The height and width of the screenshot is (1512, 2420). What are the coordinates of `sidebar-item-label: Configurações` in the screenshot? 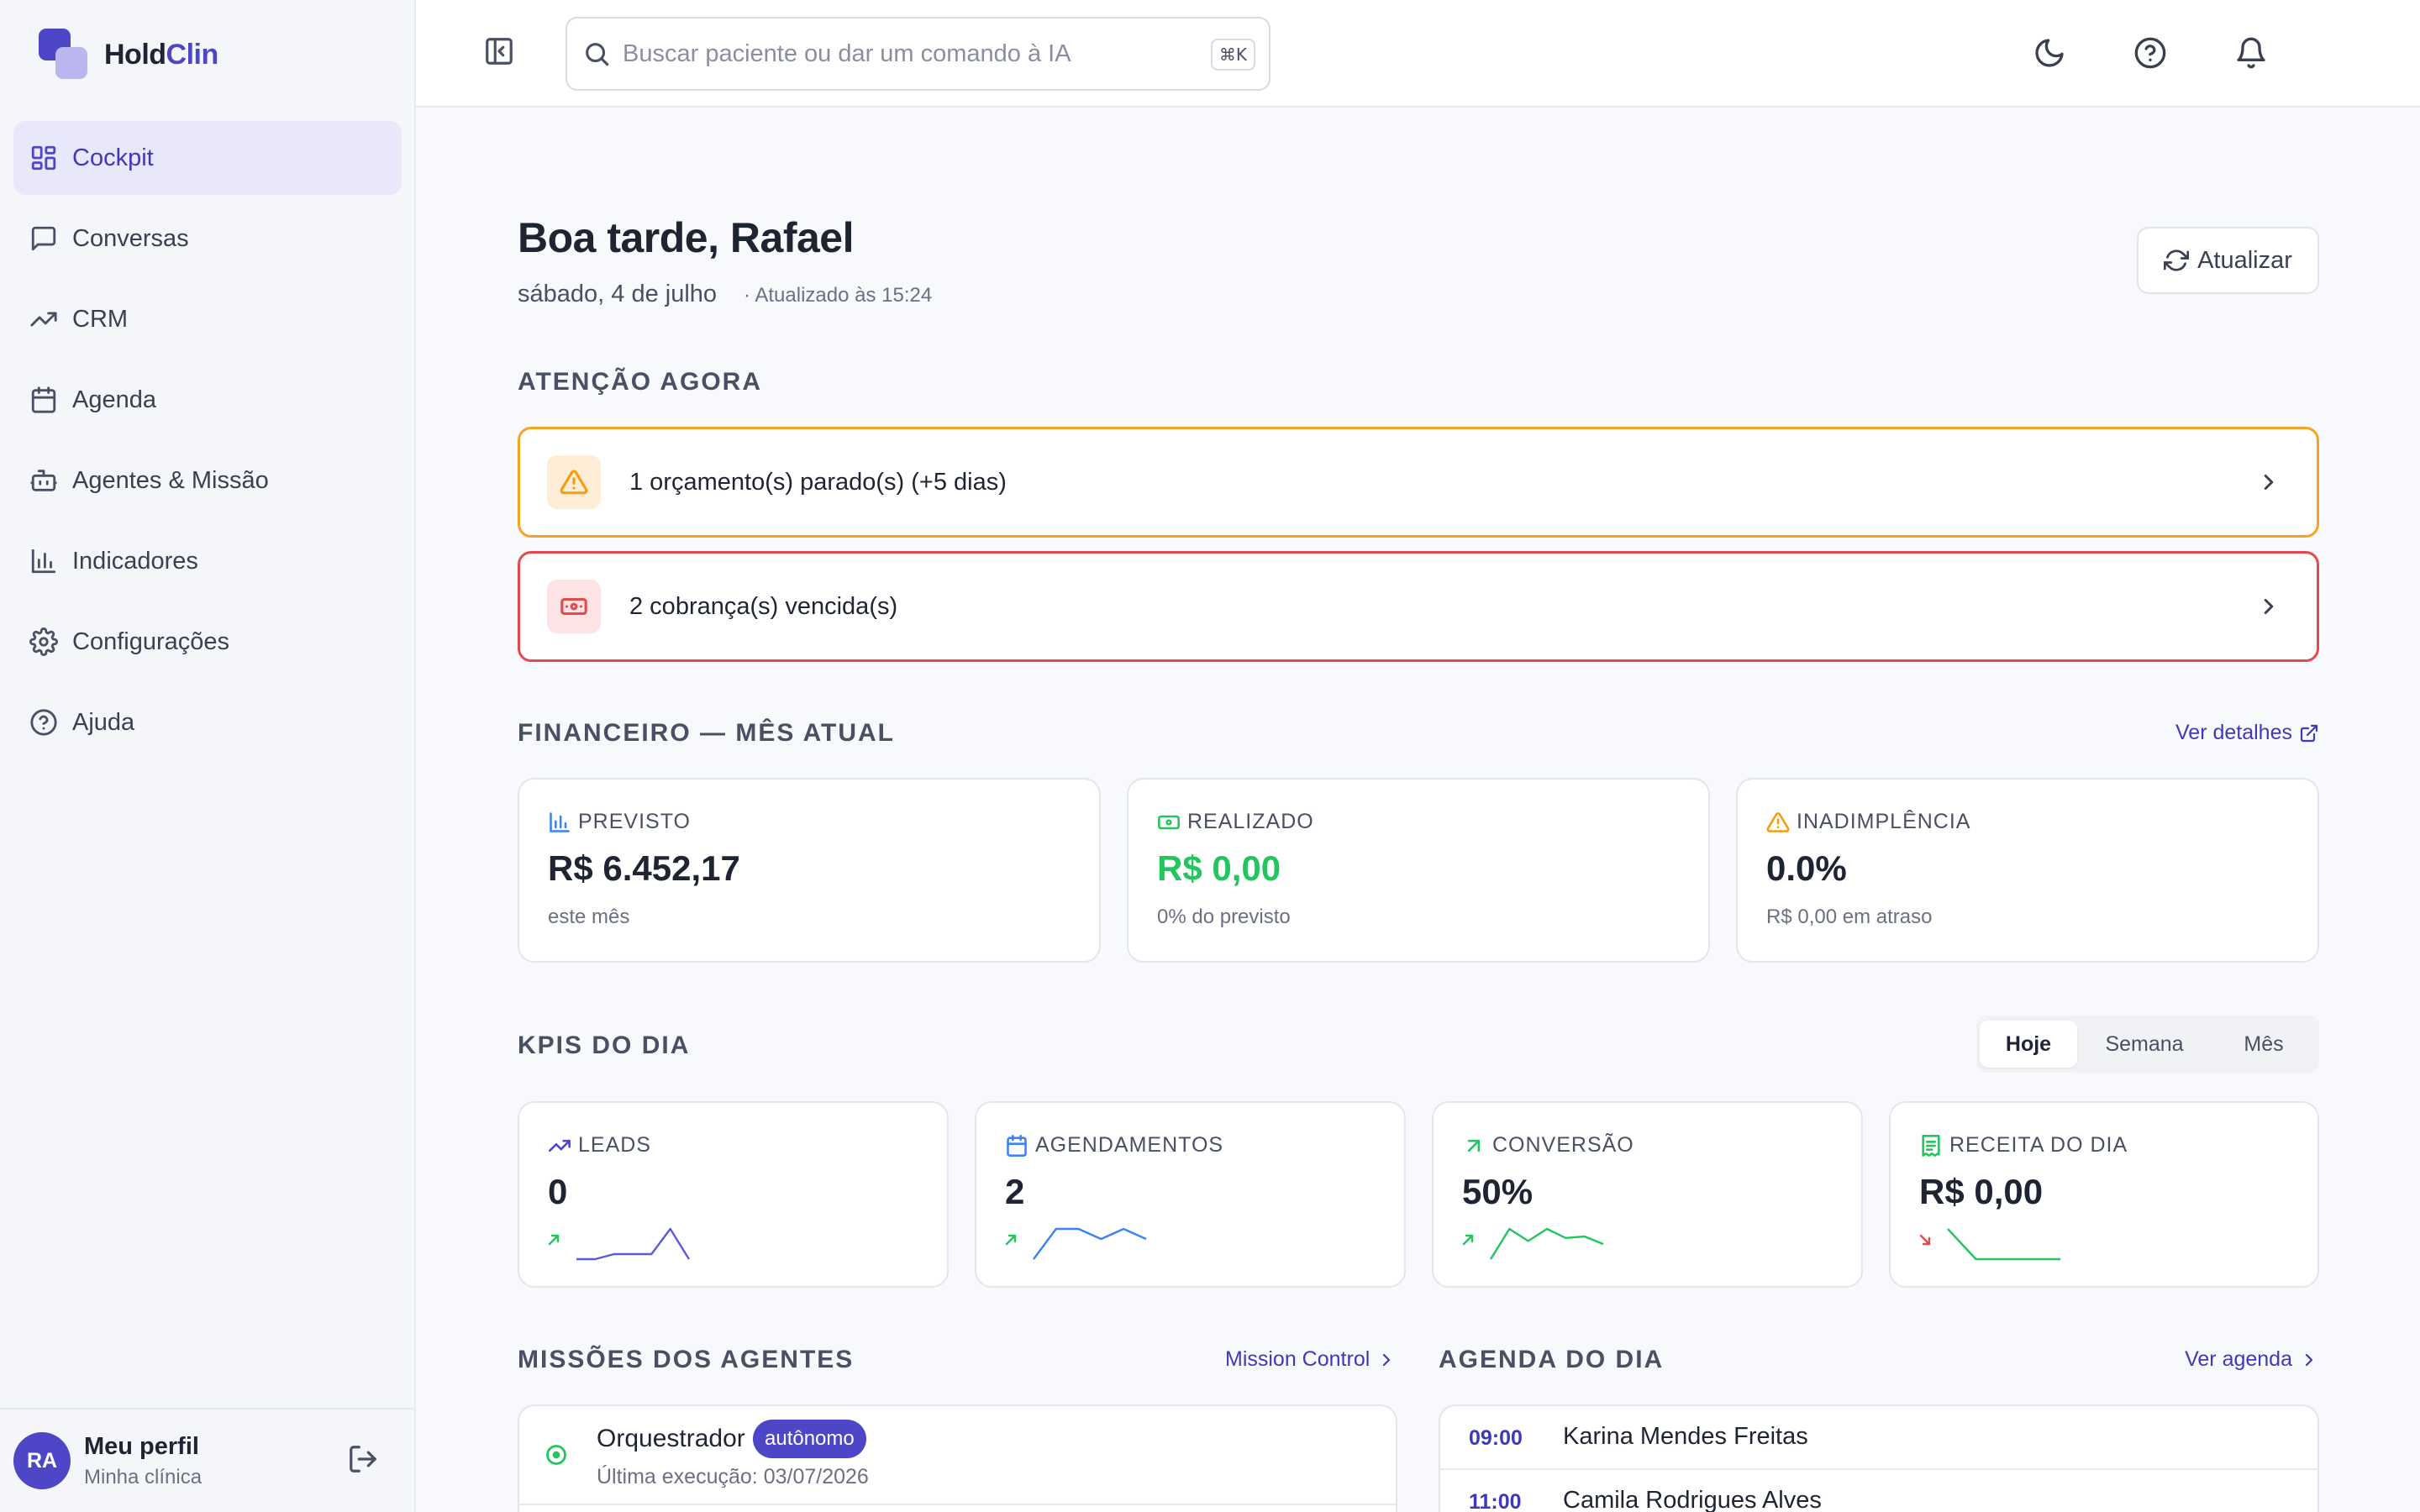 It's located at (150, 641).